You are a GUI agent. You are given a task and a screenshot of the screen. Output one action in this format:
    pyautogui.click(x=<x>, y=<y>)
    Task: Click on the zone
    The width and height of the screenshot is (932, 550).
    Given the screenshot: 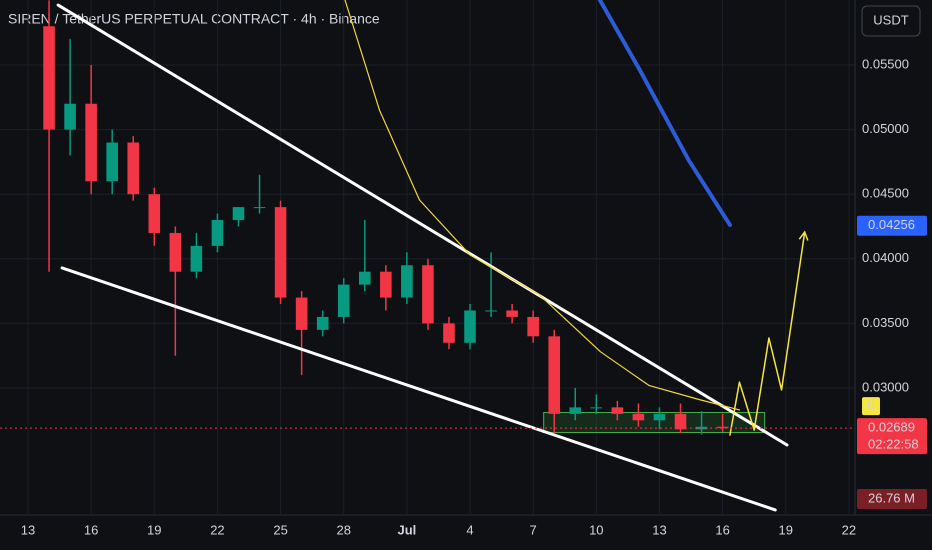 What is the action you would take?
    pyautogui.click(x=654, y=423)
    